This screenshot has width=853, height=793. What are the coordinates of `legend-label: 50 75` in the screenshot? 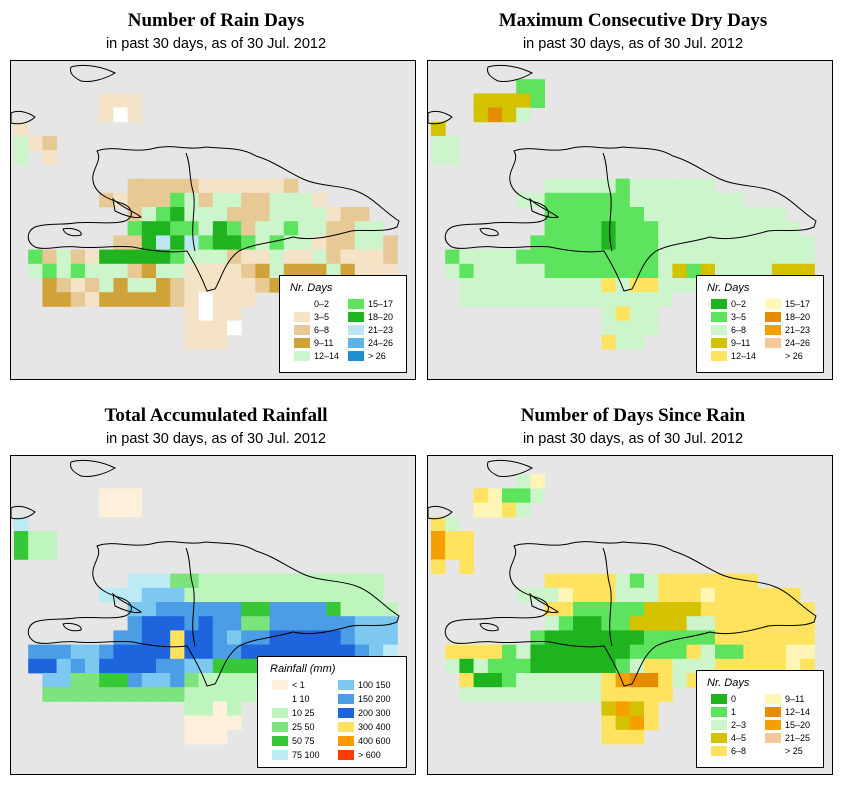 It's located at (303, 741).